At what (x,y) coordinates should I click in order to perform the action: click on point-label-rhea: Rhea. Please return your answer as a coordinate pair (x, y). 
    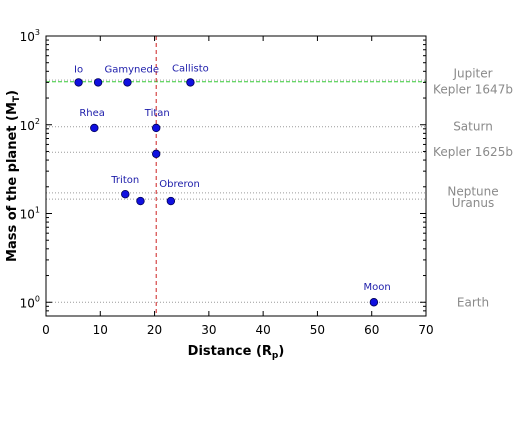
    Looking at the image, I should click on (92, 113).